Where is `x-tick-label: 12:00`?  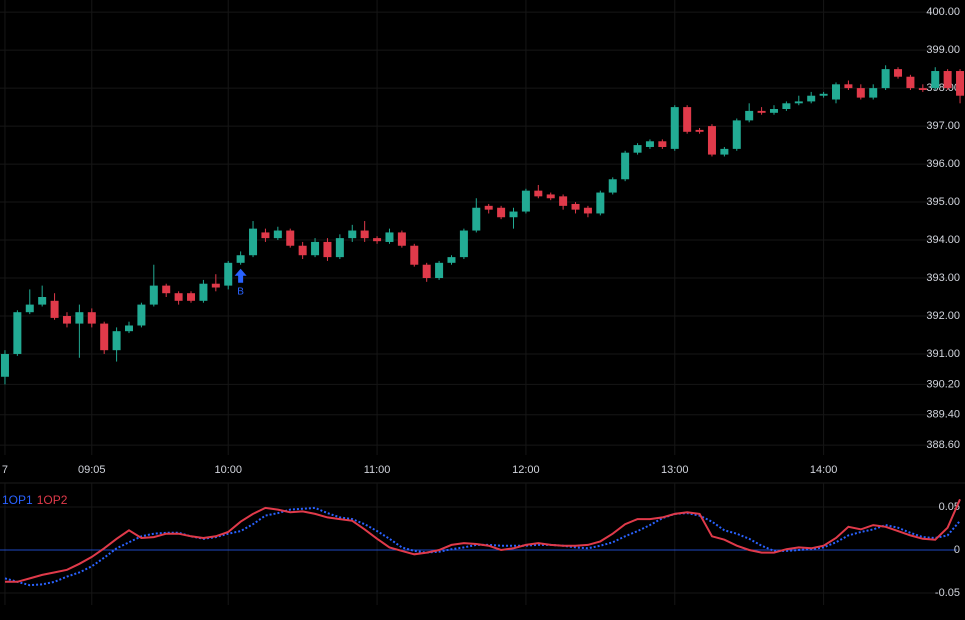 x-tick-label: 12:00 is located at coordinates (526, 470).